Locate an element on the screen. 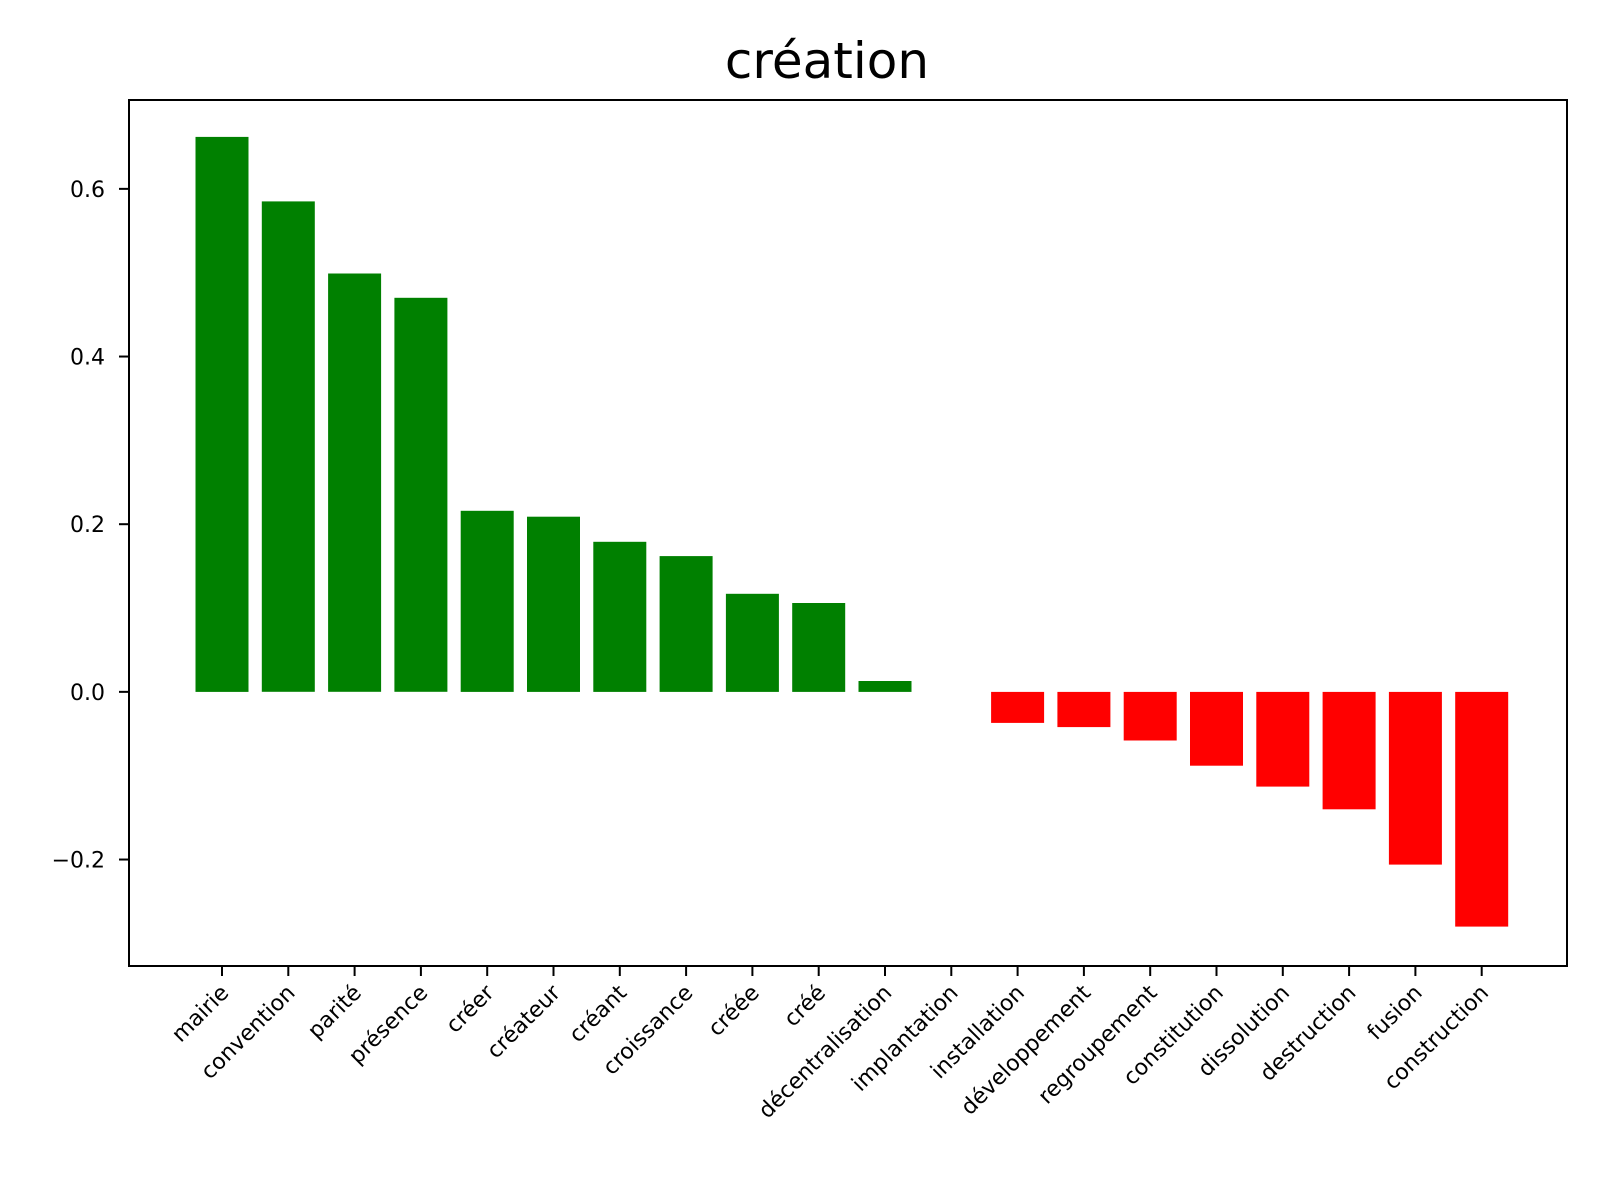 This screenshot has width=1600, height=1200. y-tick-label: 0.4 is located at coordinates (87, 358).